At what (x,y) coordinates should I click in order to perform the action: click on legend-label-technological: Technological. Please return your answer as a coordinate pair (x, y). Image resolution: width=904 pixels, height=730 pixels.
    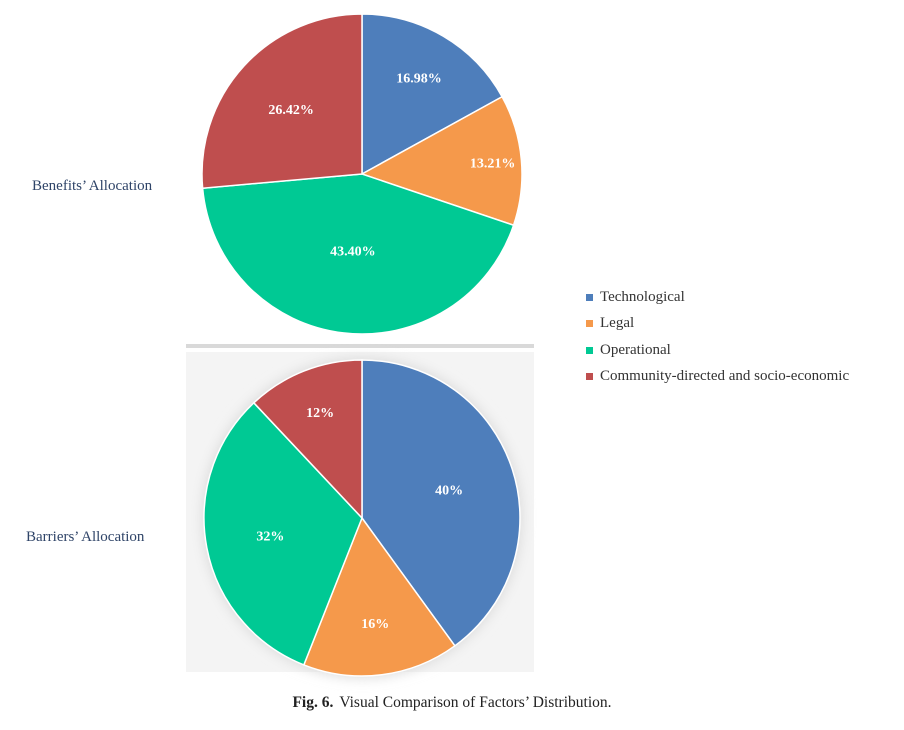
    Looking at the image, I should click on (642, 296).